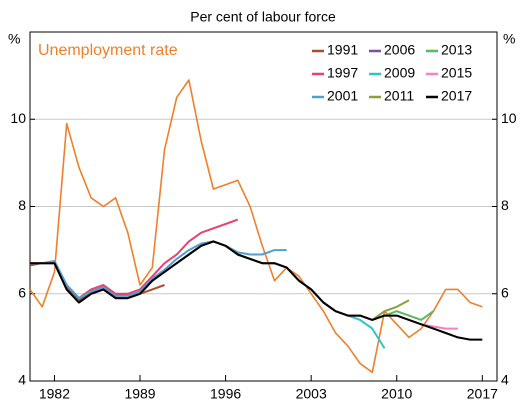  I want to click on x-tick-label: 1996, so click(225, 394).